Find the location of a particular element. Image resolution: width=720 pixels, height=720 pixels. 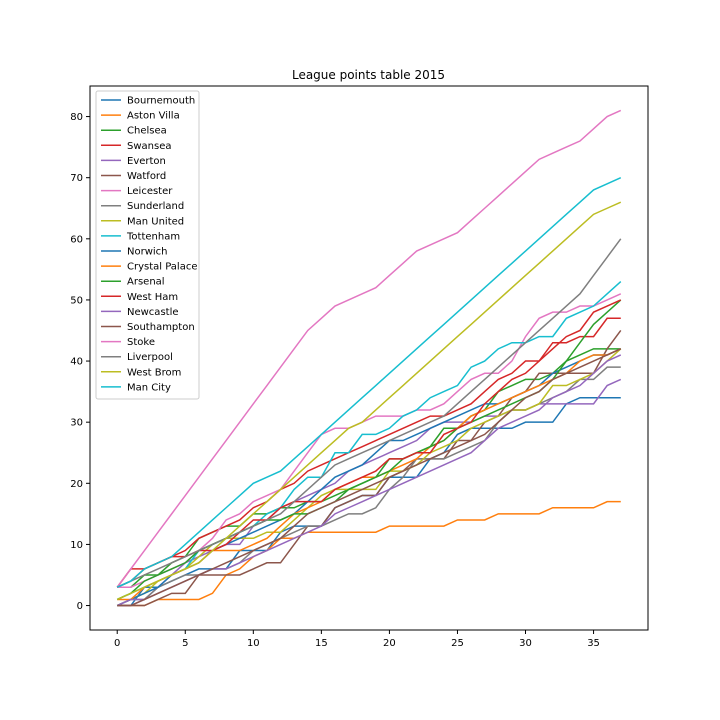

x-tick-label: 0 is located at coordinates (117, 643).